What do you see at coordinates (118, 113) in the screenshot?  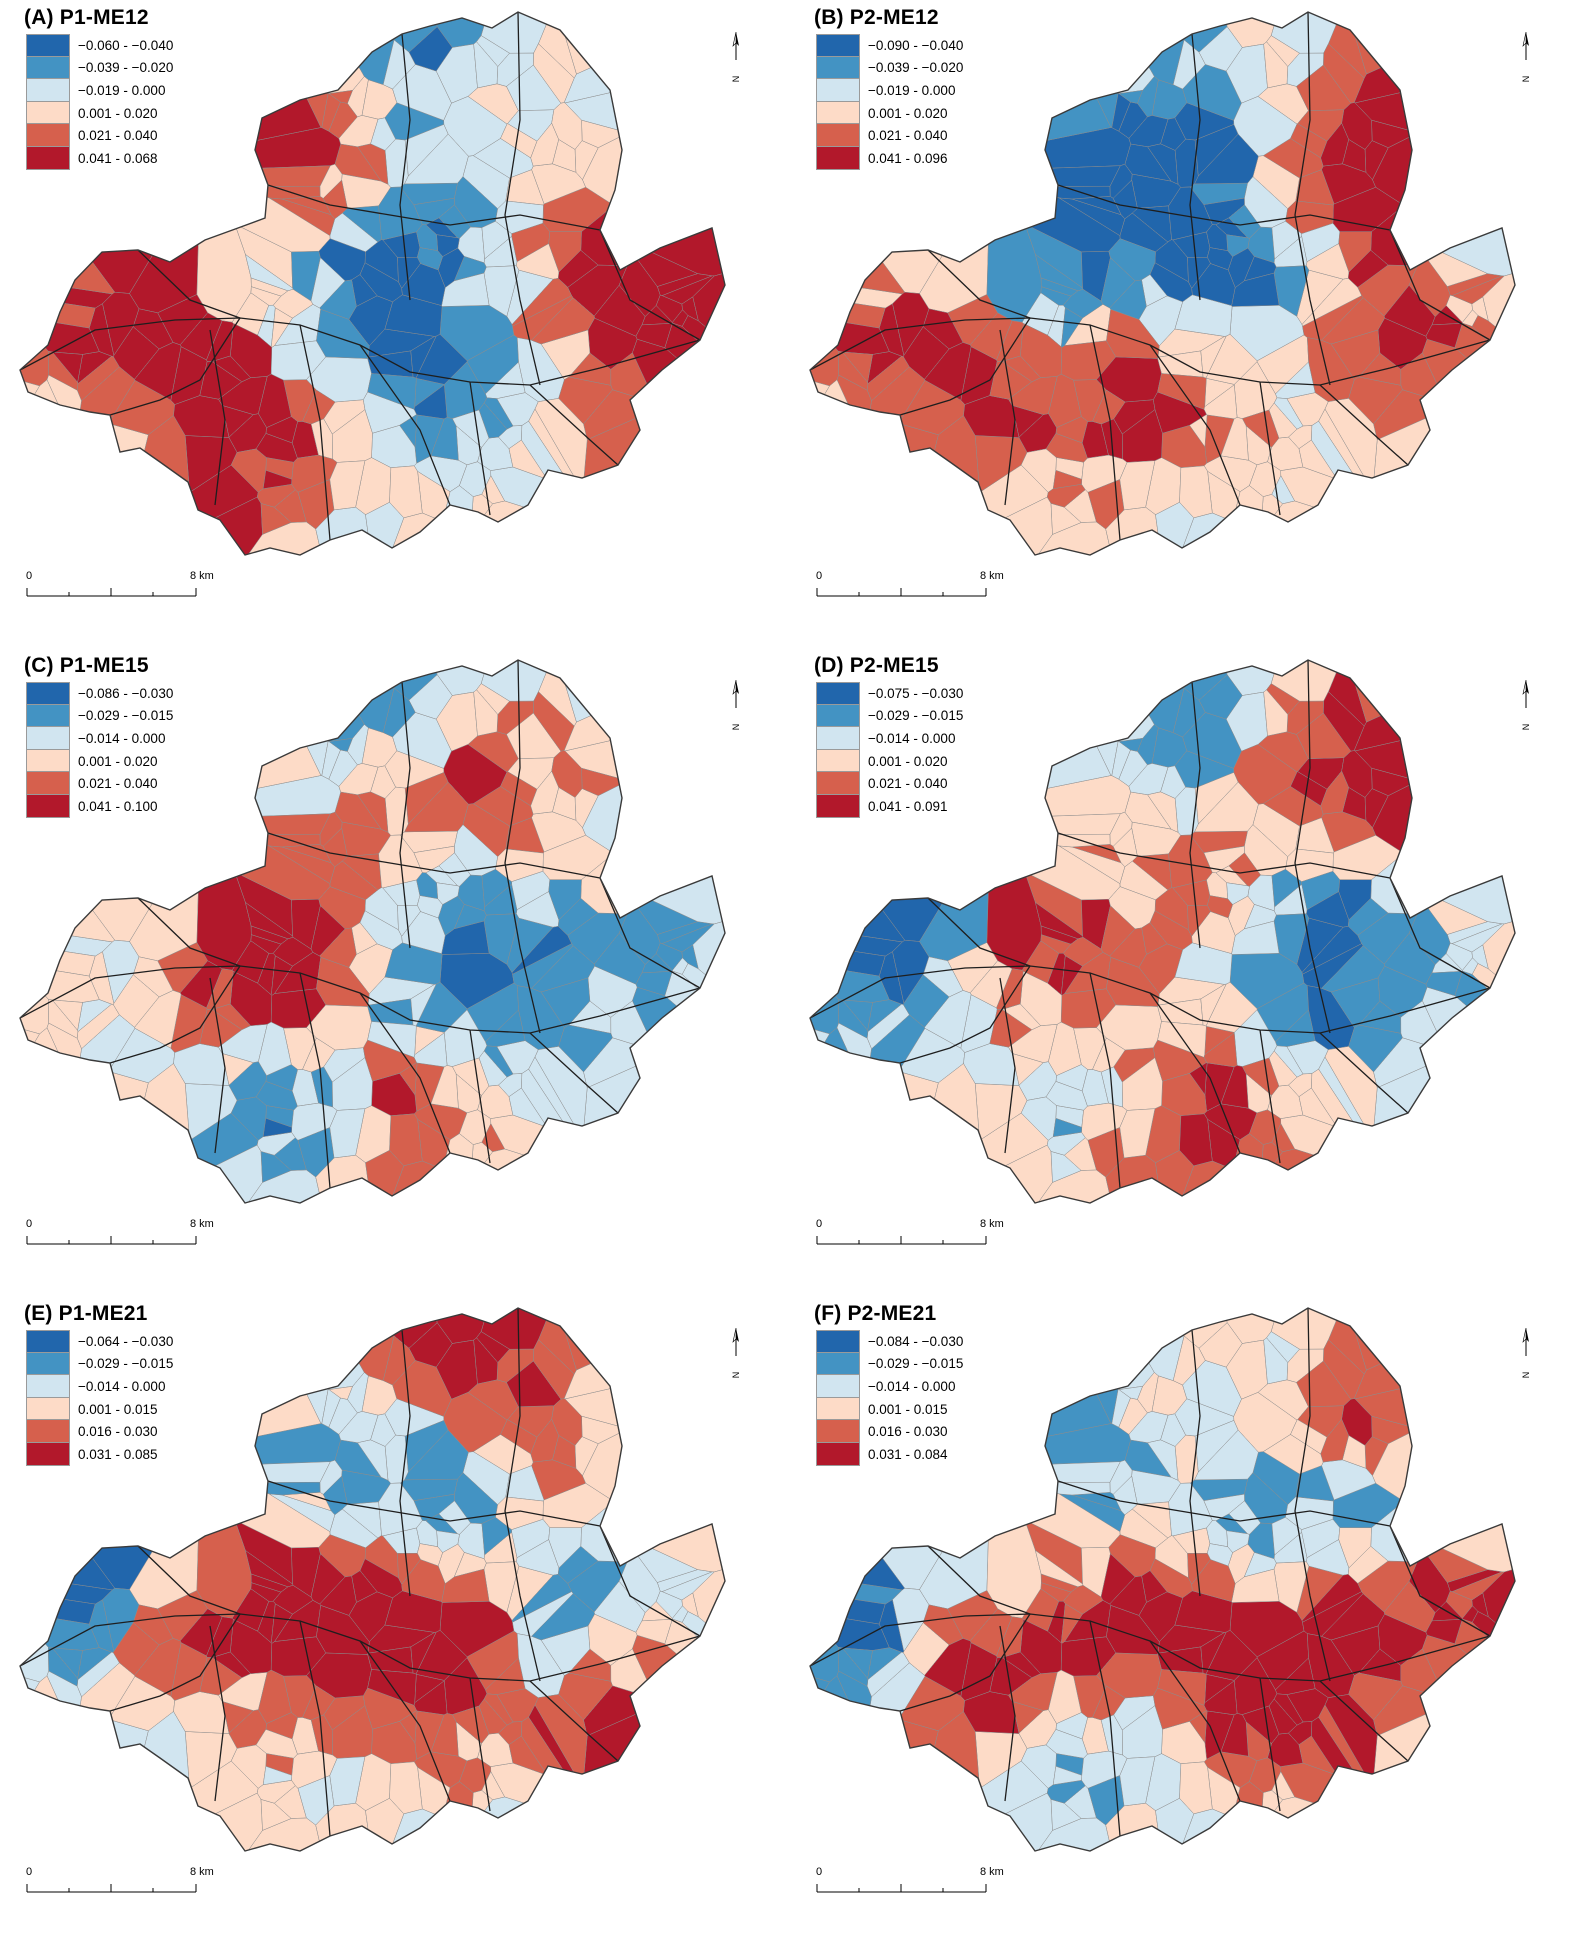 I see `legend-label: 0.001 - 0.020` at bounding box center [118, 113].